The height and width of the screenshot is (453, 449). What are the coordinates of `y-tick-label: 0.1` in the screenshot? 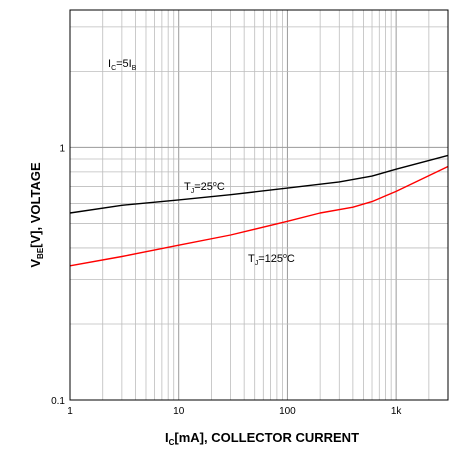 It's located at (58, 401).